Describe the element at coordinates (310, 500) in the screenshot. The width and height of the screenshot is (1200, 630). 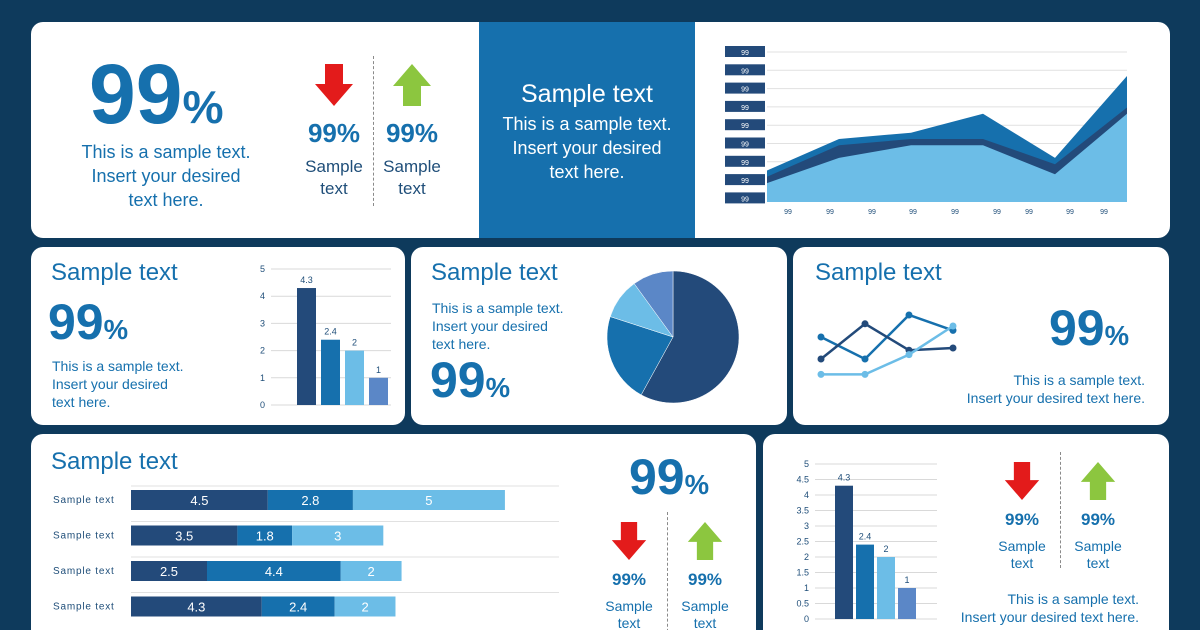
I see `bar-label: 2.8` at that location.